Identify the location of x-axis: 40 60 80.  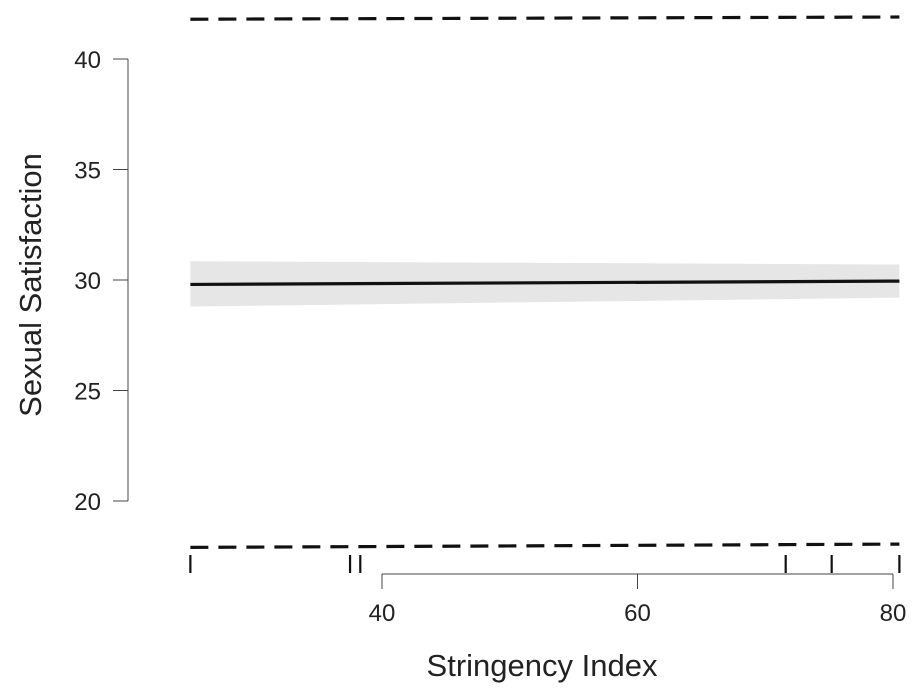
(638, 600).